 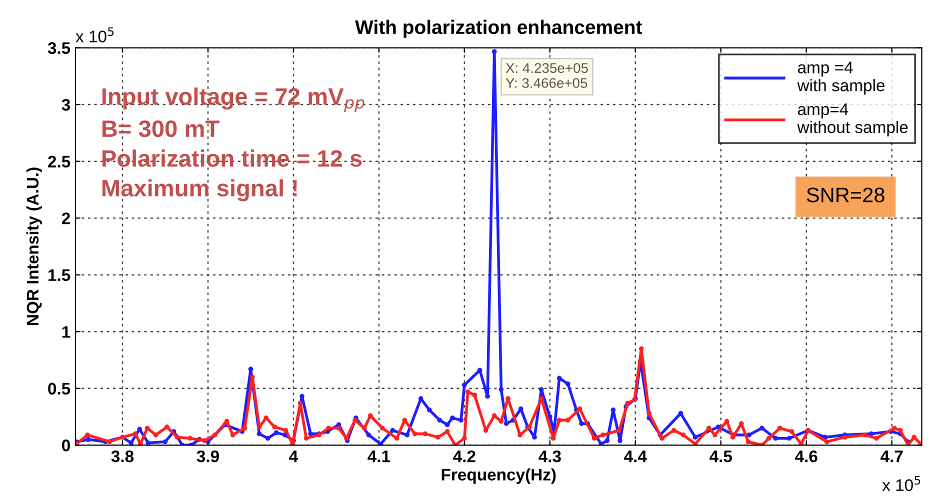 I want to click on x-tick-label: 4.3, so click(x=549, y=456).